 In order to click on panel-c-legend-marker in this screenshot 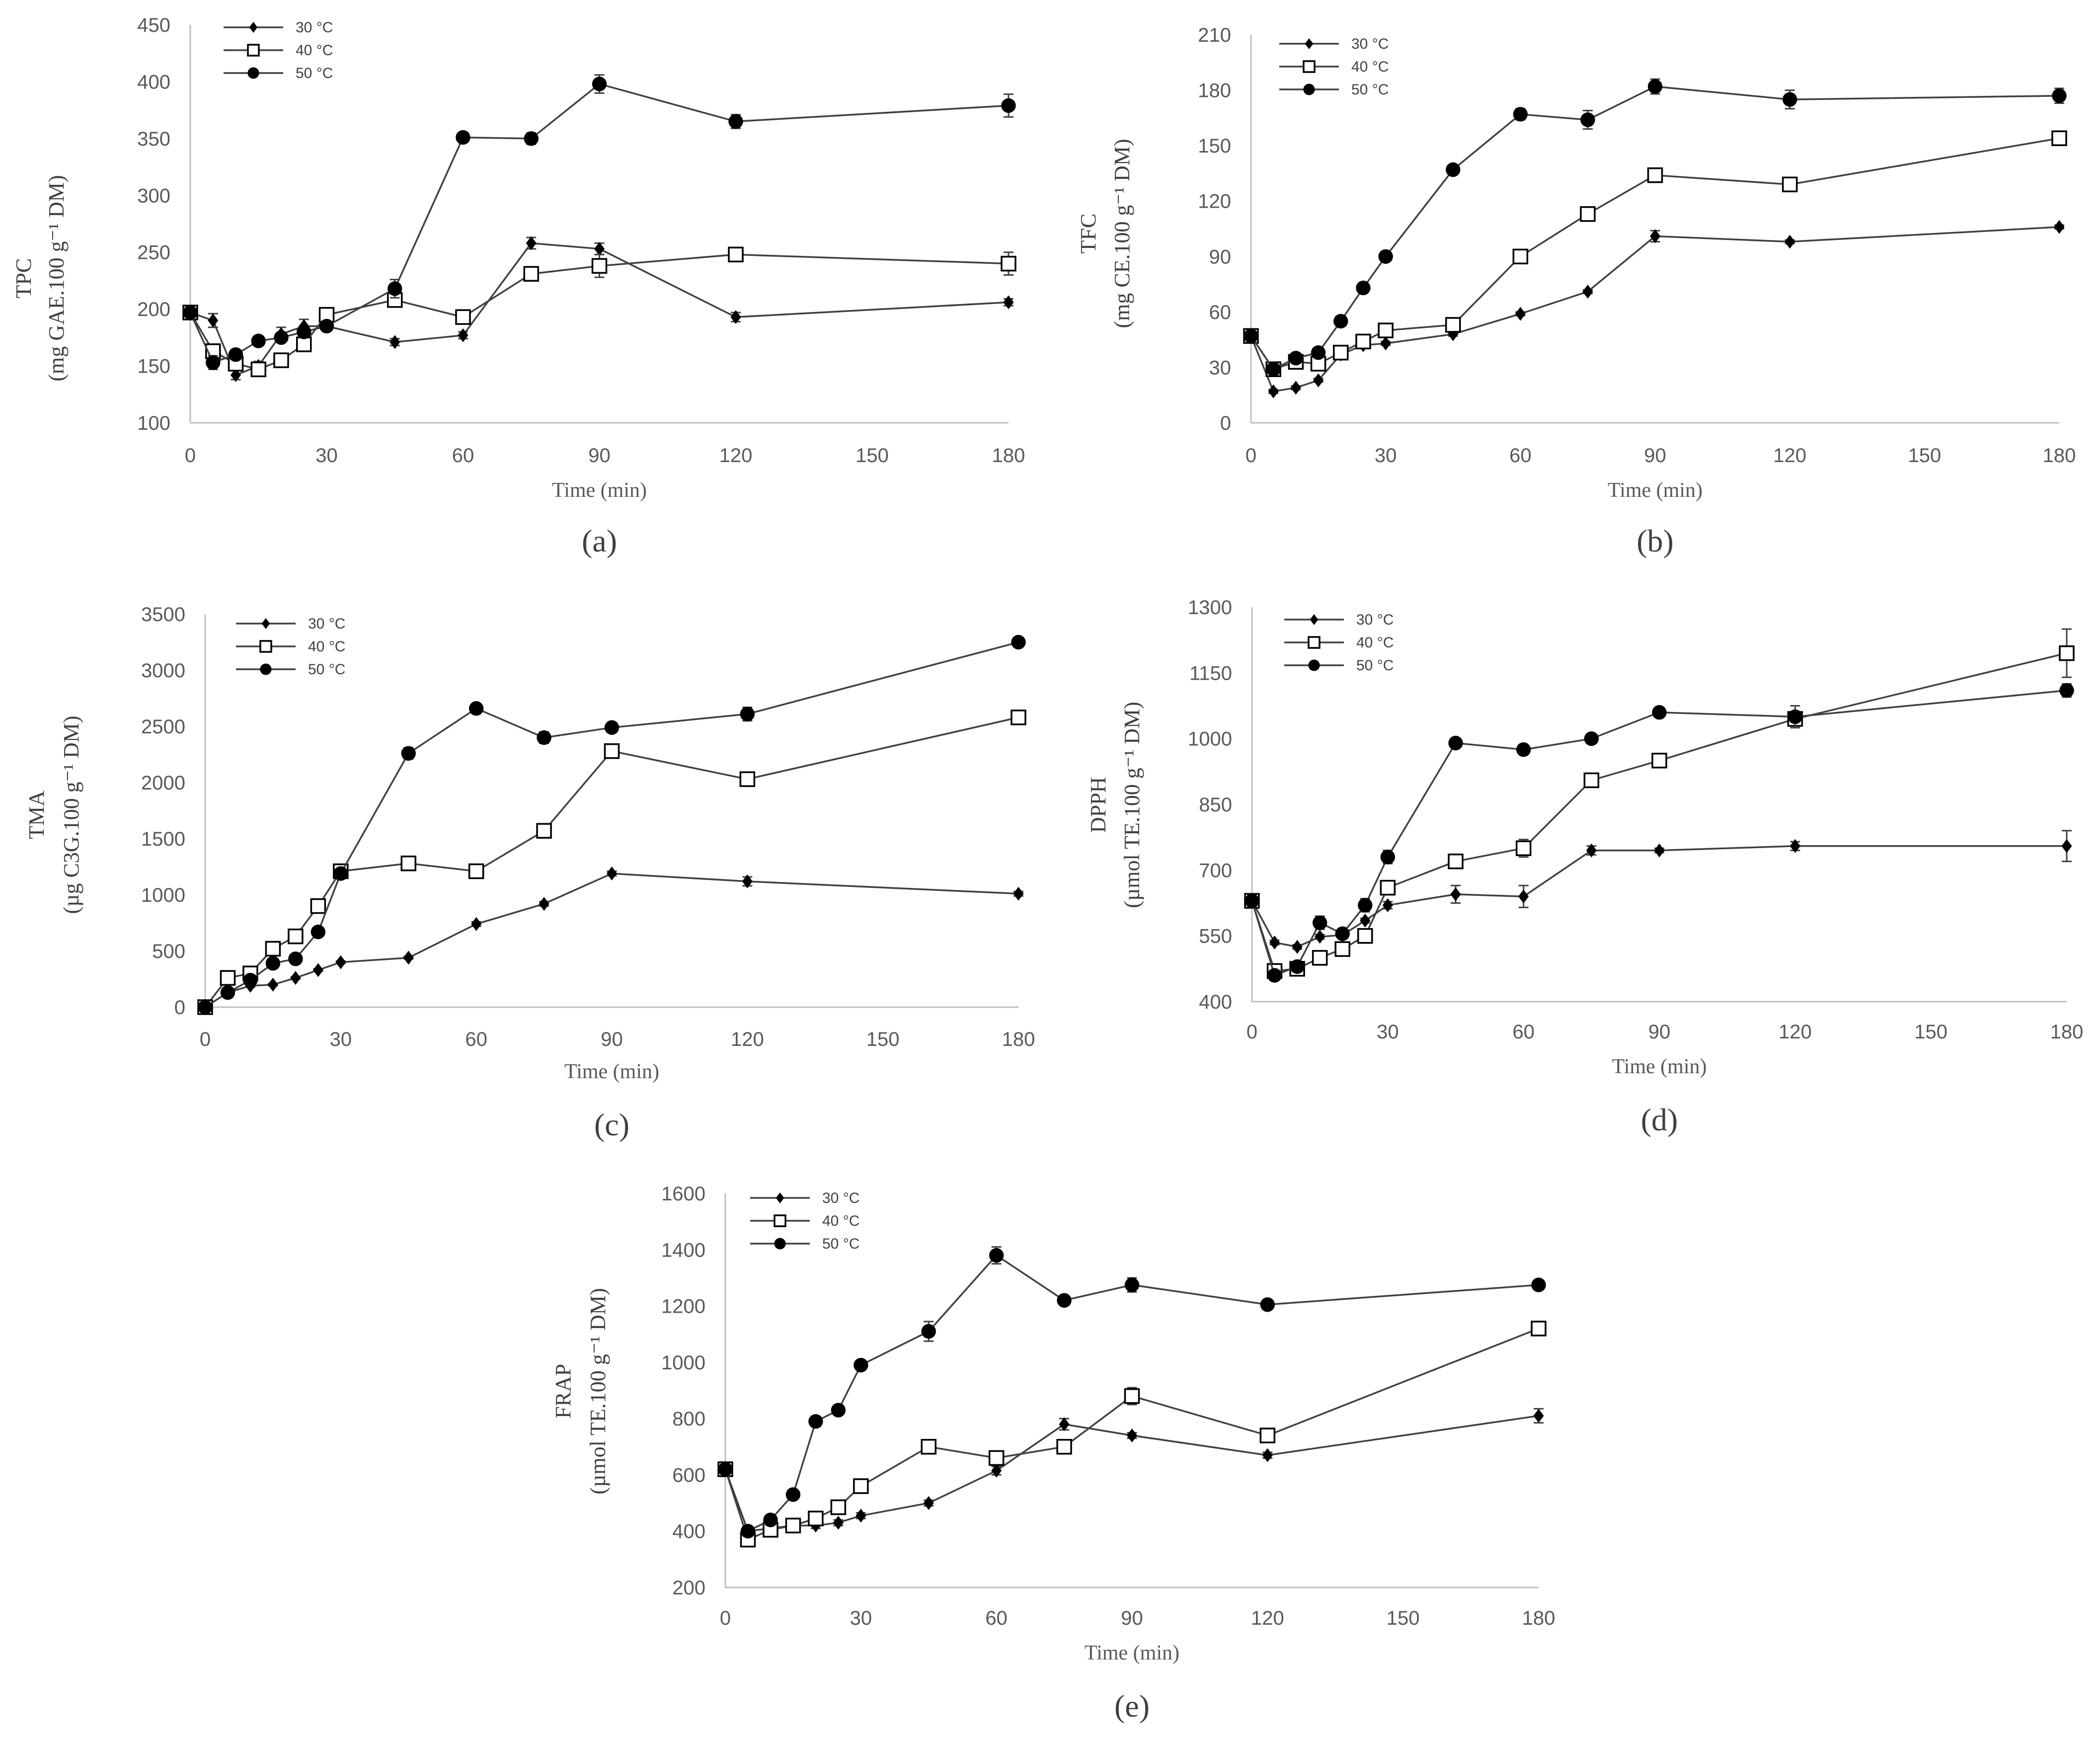, I will do `click(266, 669)`.